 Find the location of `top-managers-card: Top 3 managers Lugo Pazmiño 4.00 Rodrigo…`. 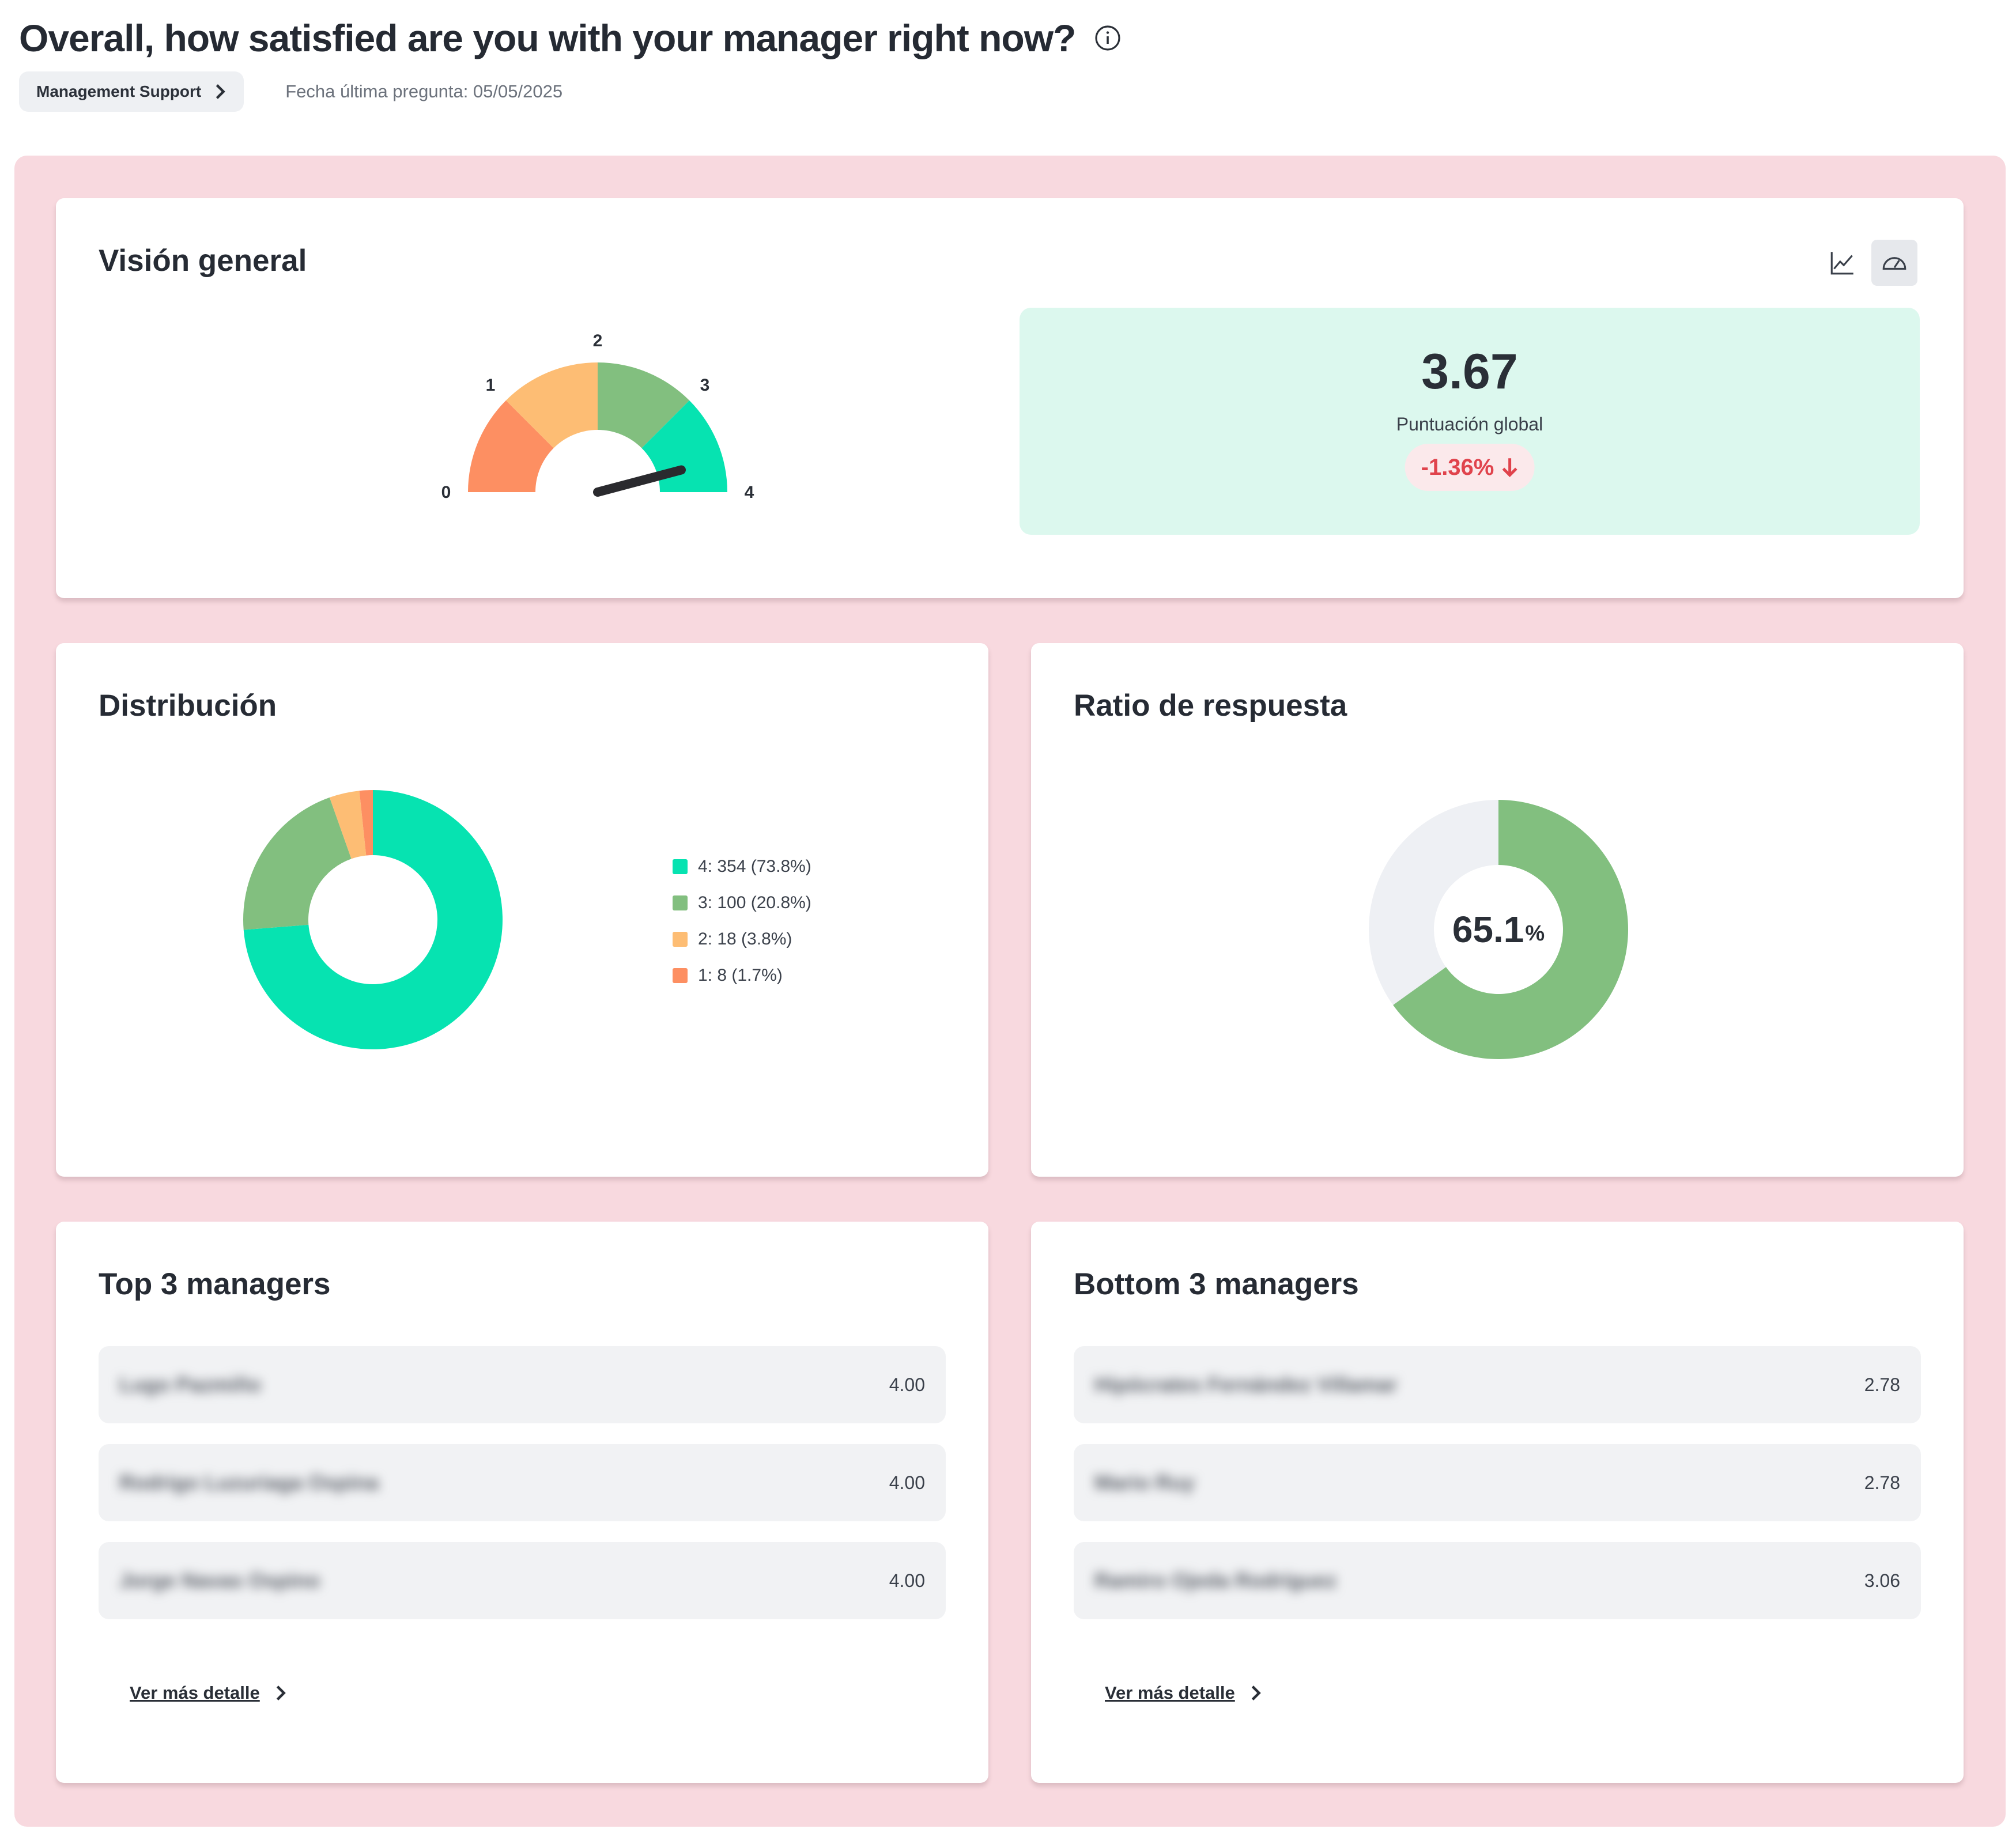

top-managers-card: Top 3 managers Lugo Pazmiño 4.00 Rodrigo… is located at coordinates (522, 1503).